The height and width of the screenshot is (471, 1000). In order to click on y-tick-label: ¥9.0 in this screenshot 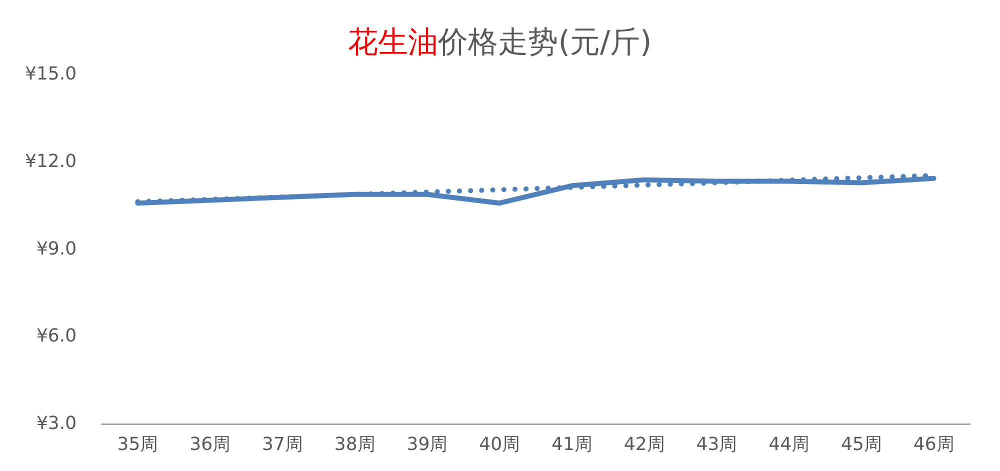, I will do `click(56, 249)`.